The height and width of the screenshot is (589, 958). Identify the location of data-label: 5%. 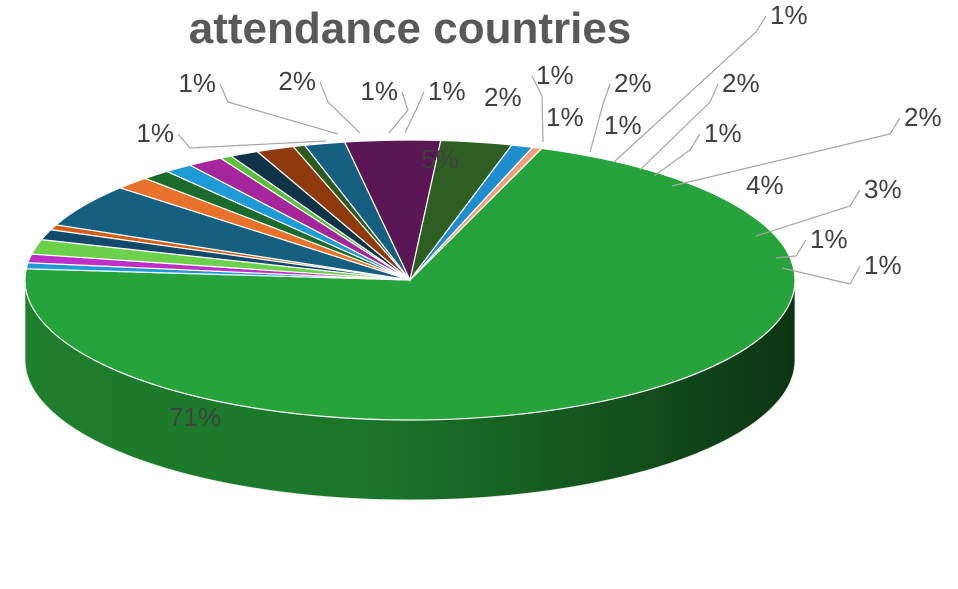
(440, 159).